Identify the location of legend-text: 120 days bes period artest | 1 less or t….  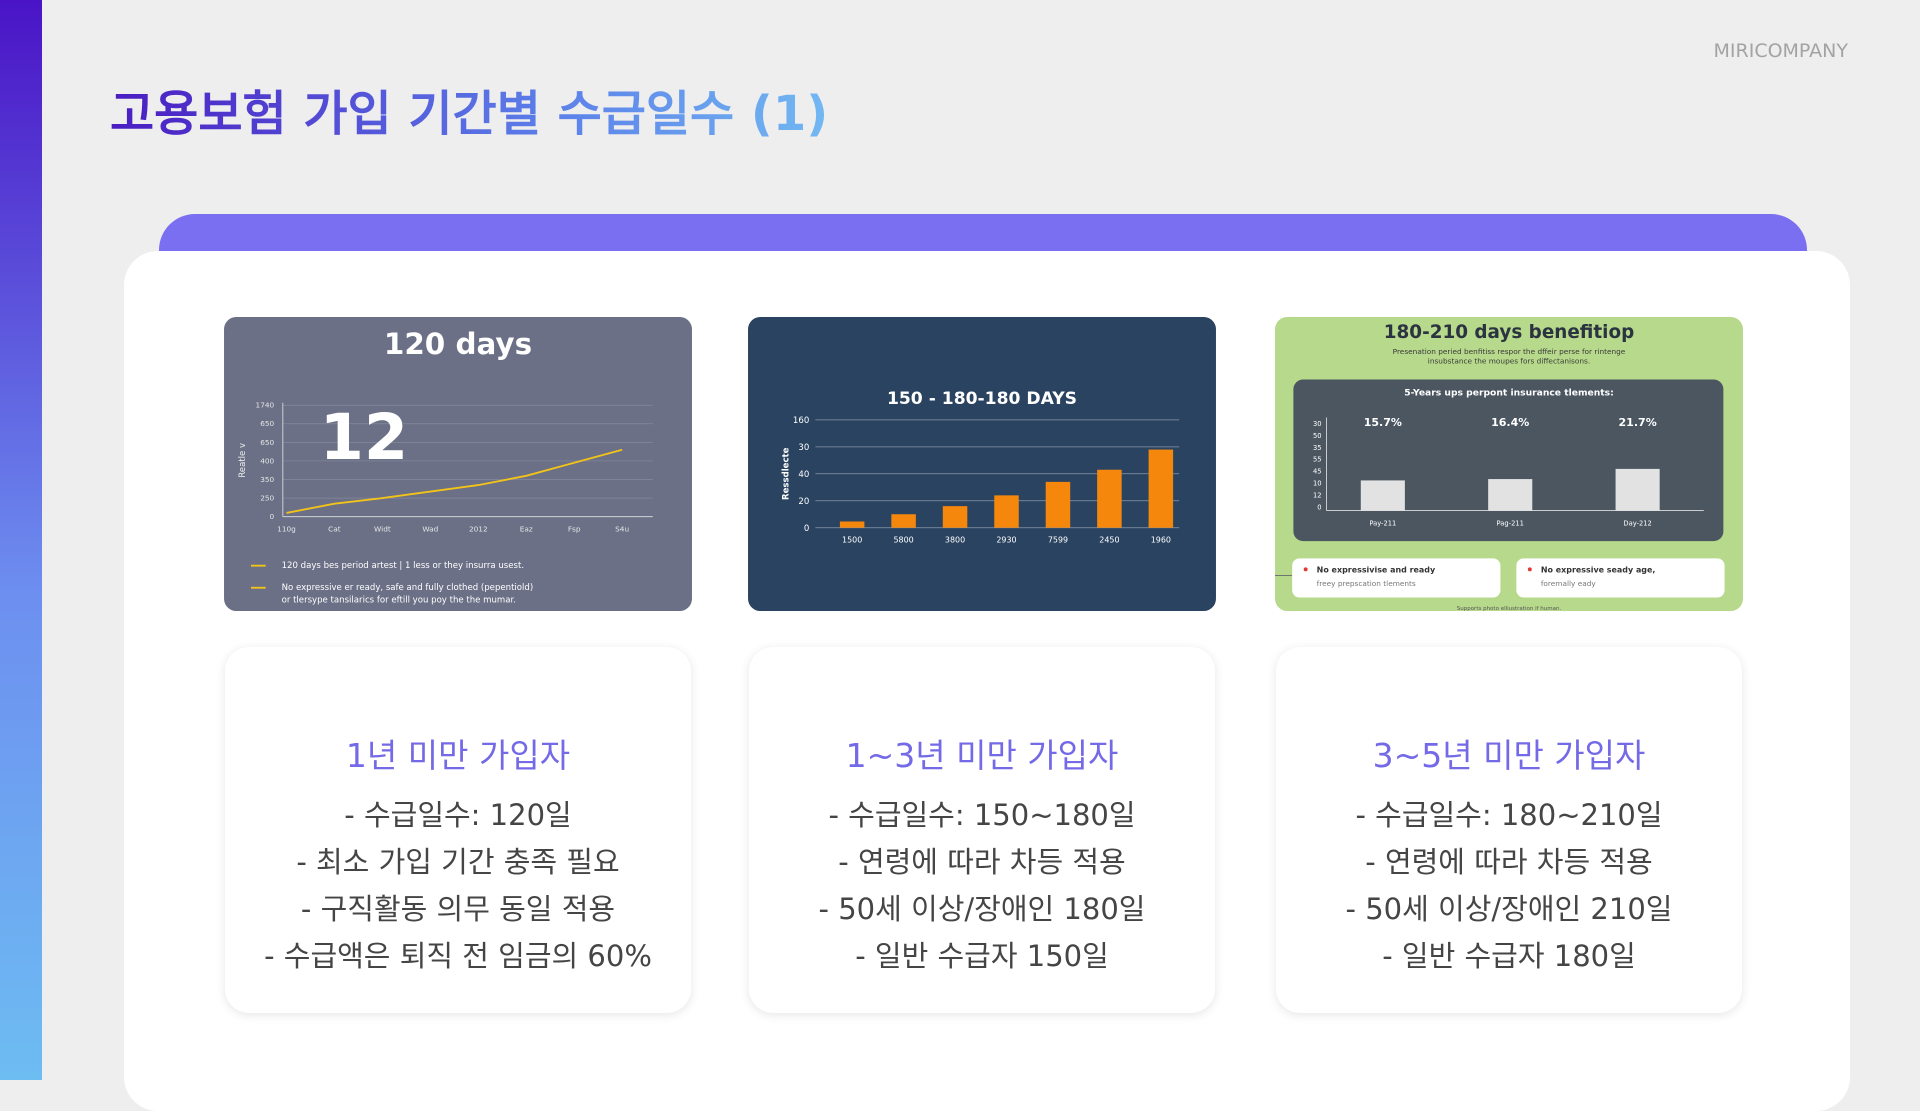
(403, 566).